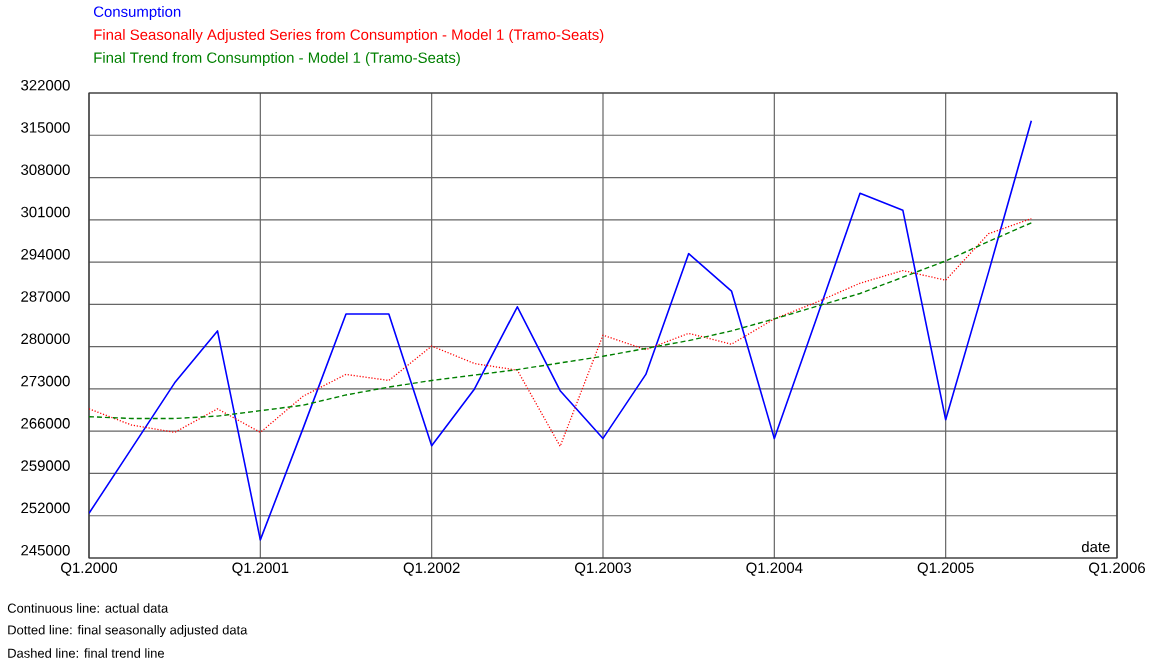  I want to click on y-tick-label: 322000, so click(45, 85).